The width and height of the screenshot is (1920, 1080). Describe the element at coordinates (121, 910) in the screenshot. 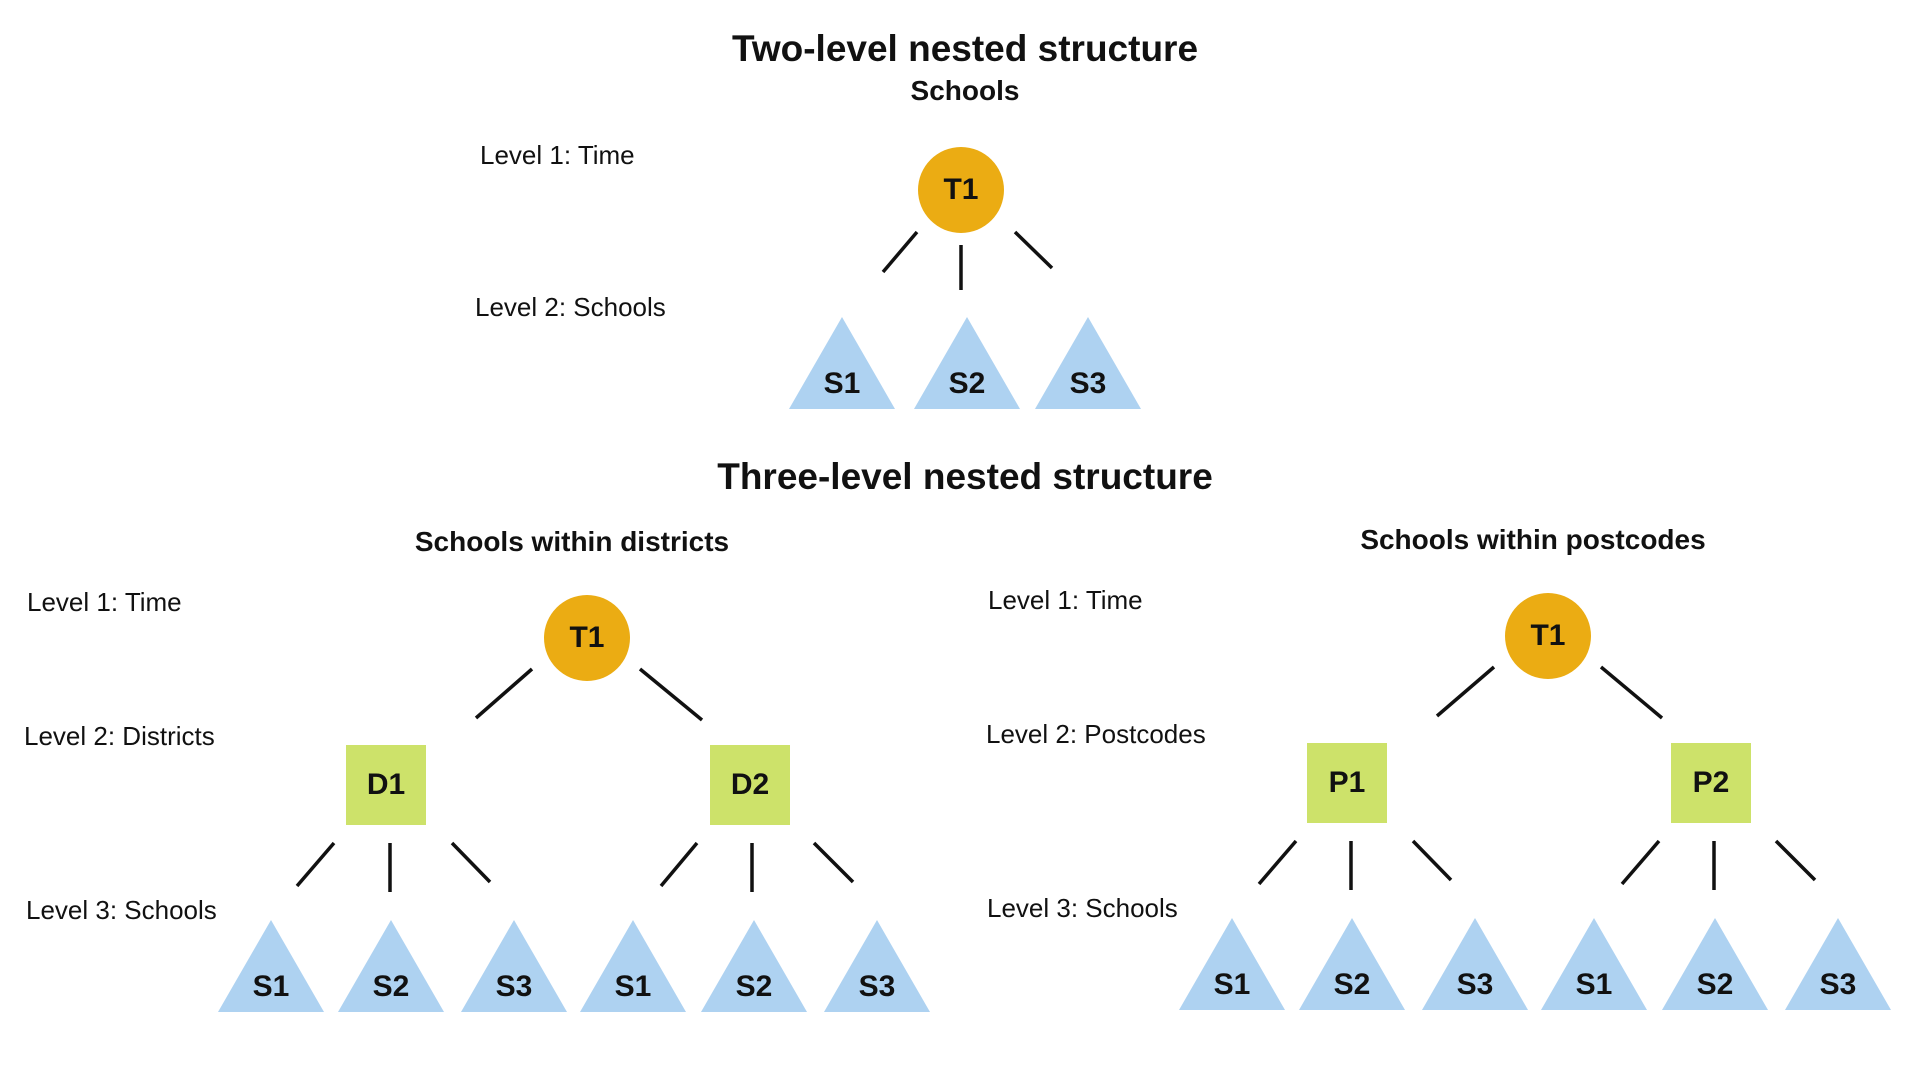

I see `districts-label-3: Level 3: Schools` at that location.